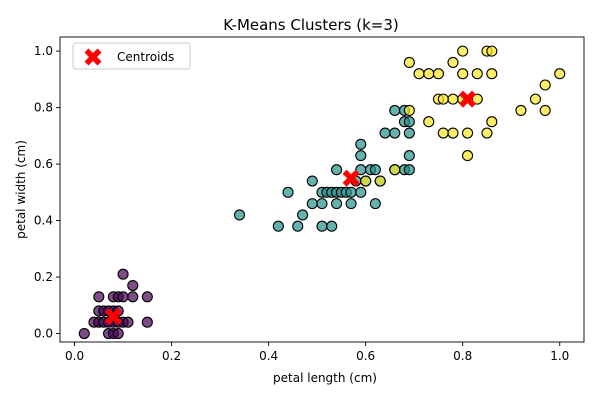  What do you see at coordinates (171, 356) in the screenshot?
I see `x-tick-label: 0.2` at bounding box center [171, 356].